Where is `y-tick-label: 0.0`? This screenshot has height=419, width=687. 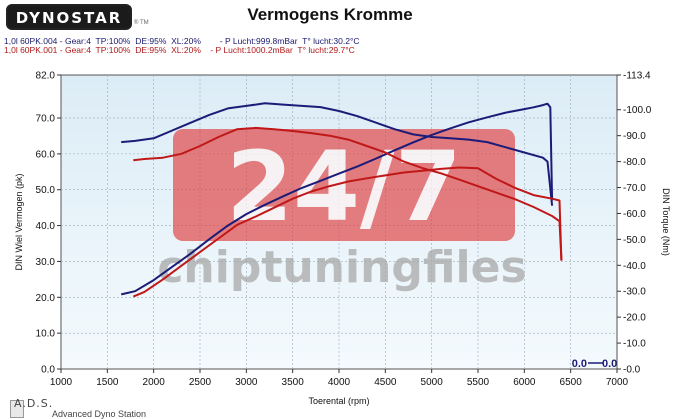
y-tick-label: 0.0 is located at coordinates (48, 370).